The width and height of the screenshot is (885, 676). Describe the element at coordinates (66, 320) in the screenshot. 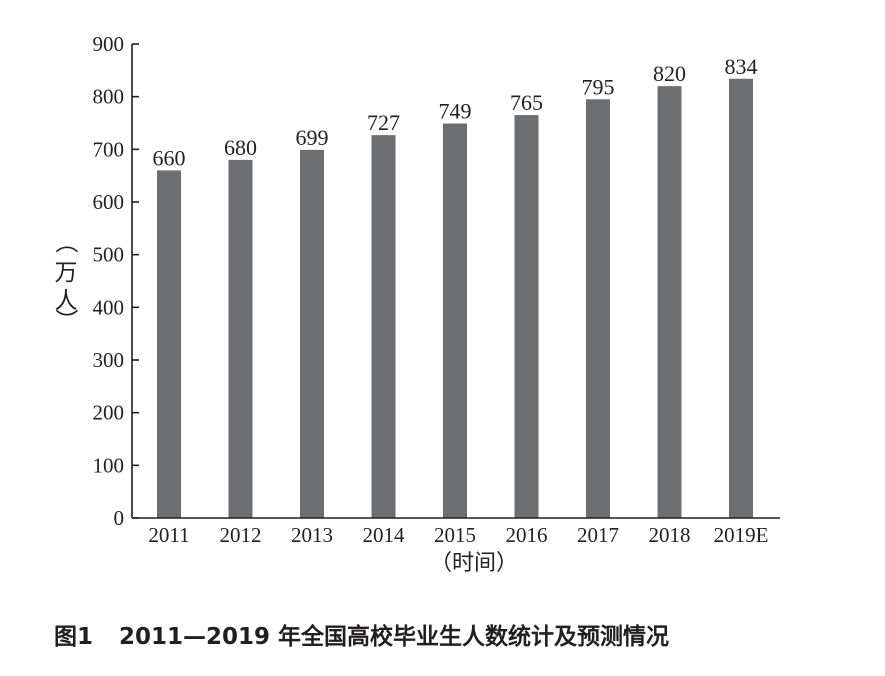

I see `y-axis-label-char: ）` at that location.